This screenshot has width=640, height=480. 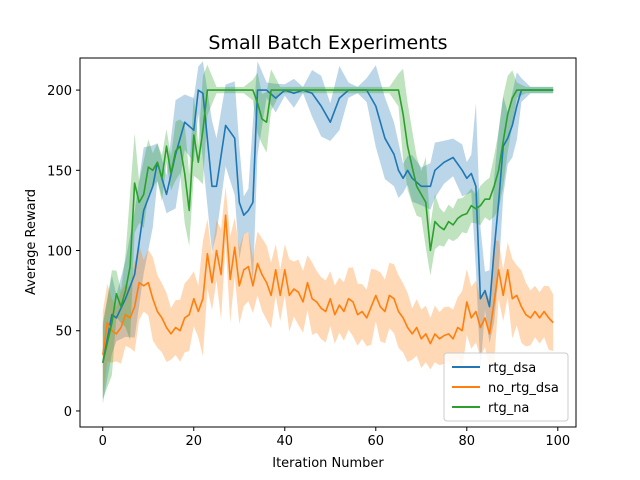 What do you see at coordinates (508, 408) in the screenshot?
I see `legend-entry-rtg_na: rtg_na` at bounding box center [508, 408].